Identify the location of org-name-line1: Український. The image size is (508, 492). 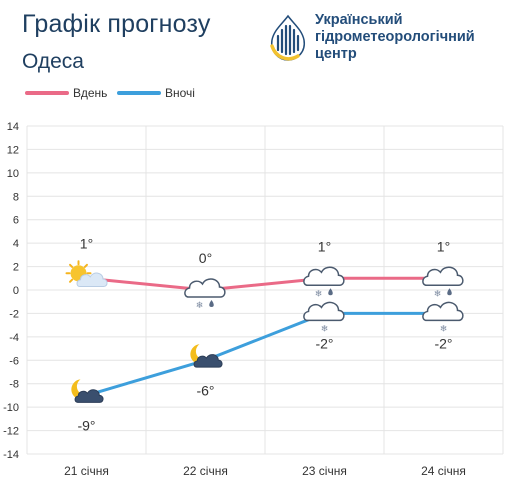
(359, 20).